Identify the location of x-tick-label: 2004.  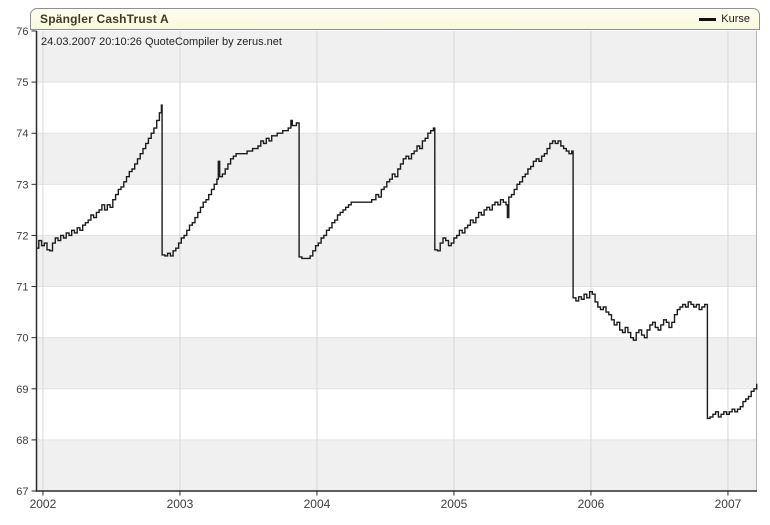
(317, 504).